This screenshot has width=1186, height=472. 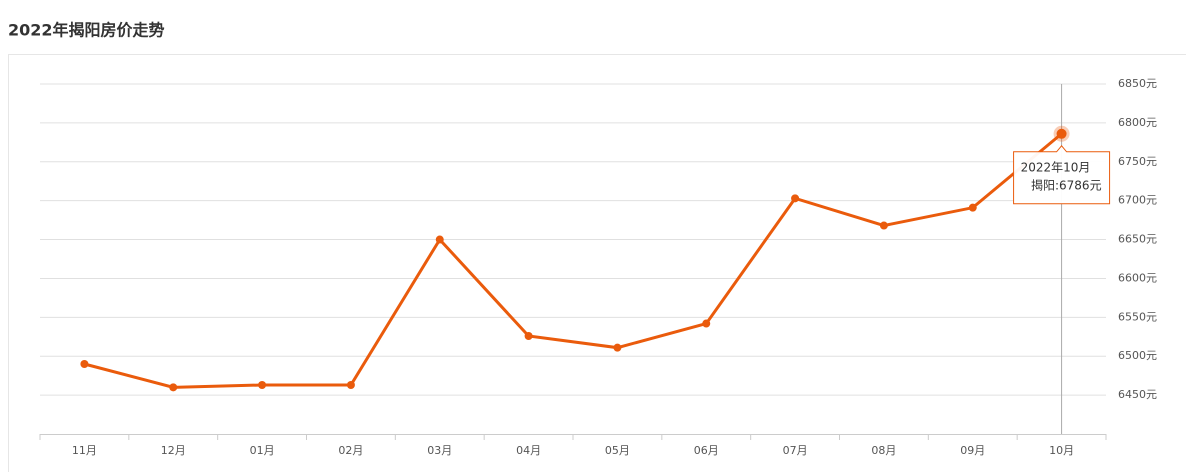 What do you see at coordinates (617, 450) in the screenshot?
I see `x-tick-label: 05月` at bounding box center [617, 450].